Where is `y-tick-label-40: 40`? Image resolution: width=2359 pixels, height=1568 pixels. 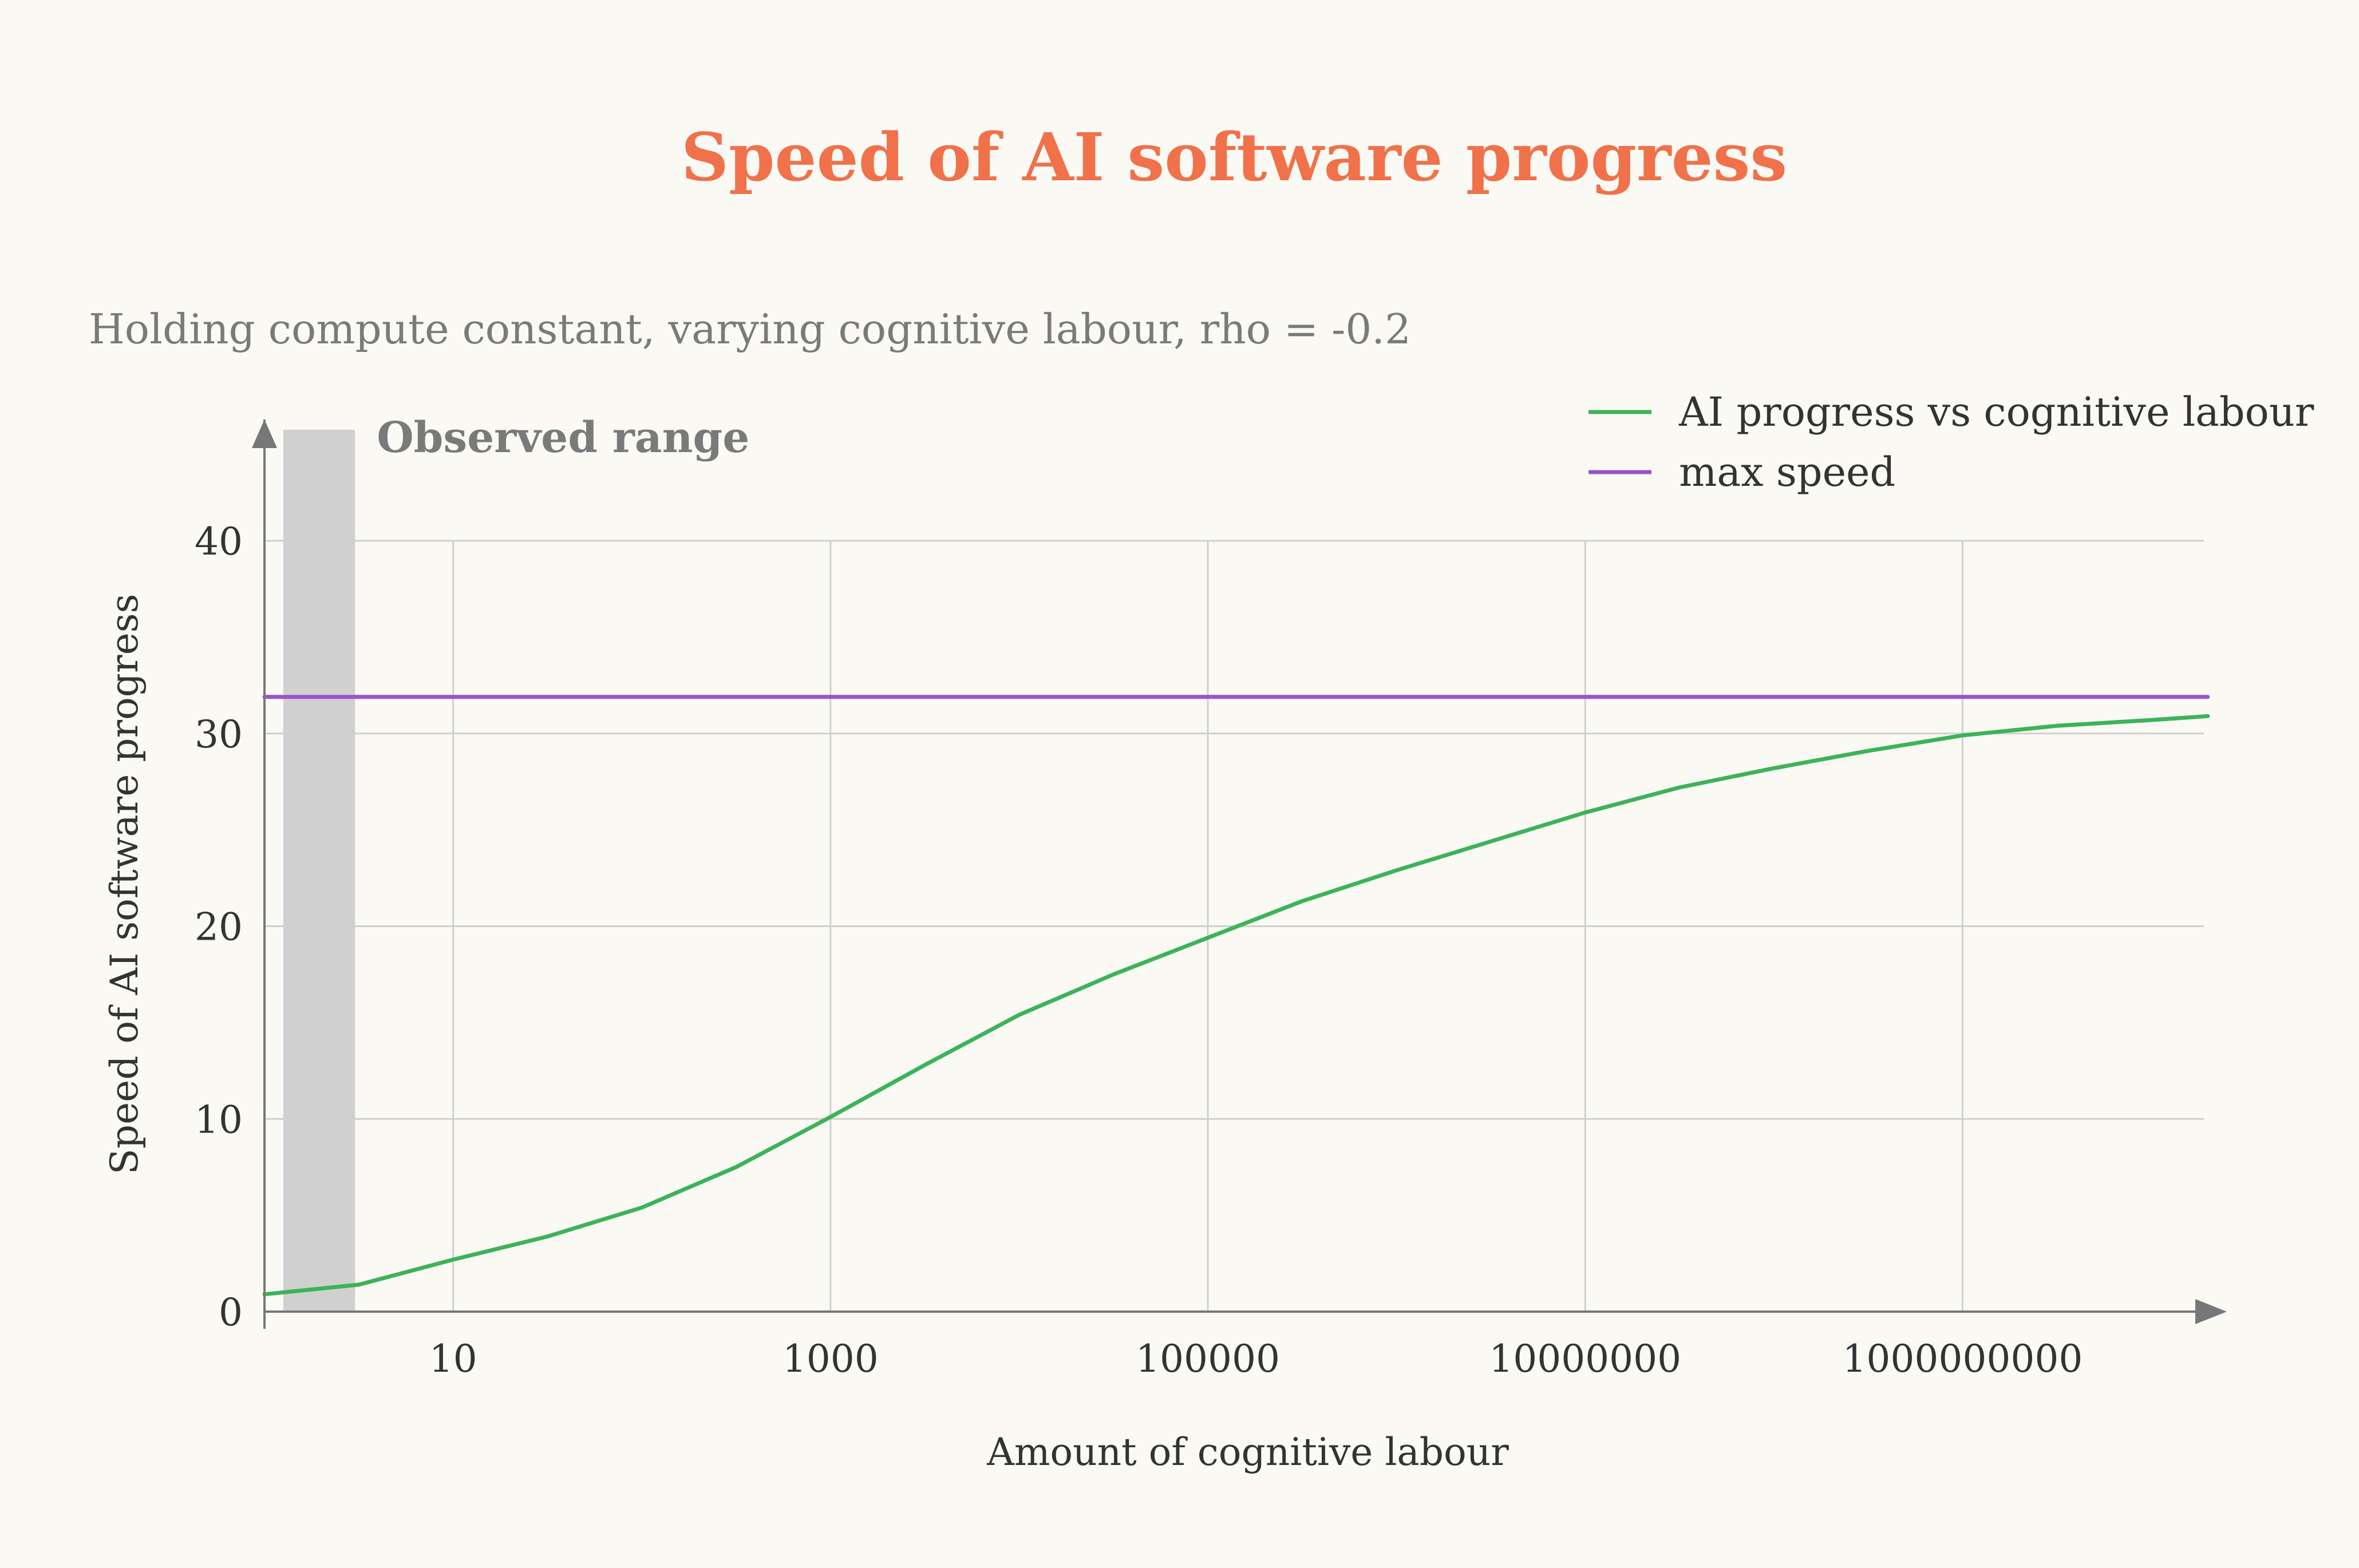 y-tick-label-40: 40 is located at coordinates (219, 542).